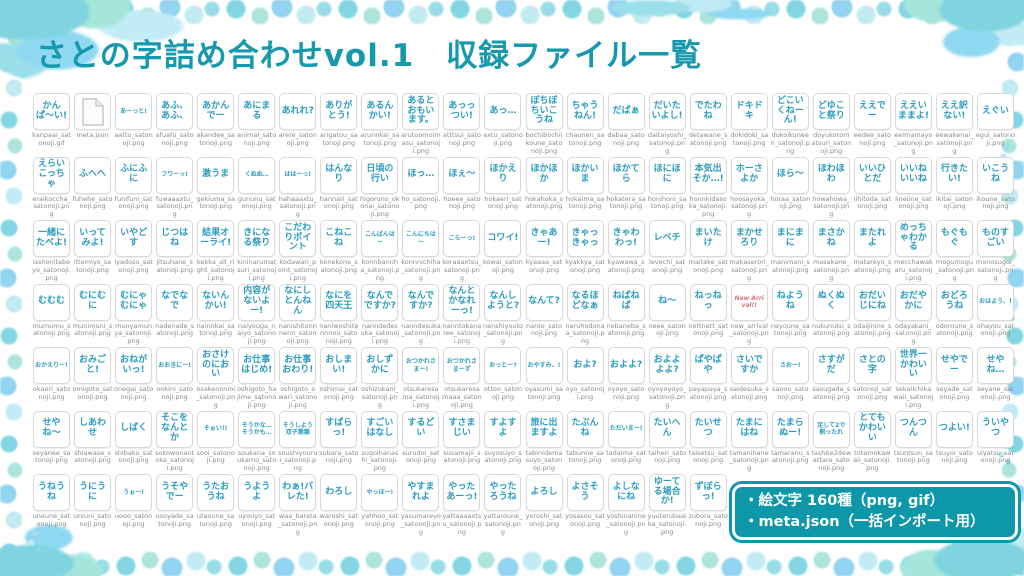 This screenshot has height=576, width=1024. I want to click on sticker-text: おねがいっ!, so click(134, 364).